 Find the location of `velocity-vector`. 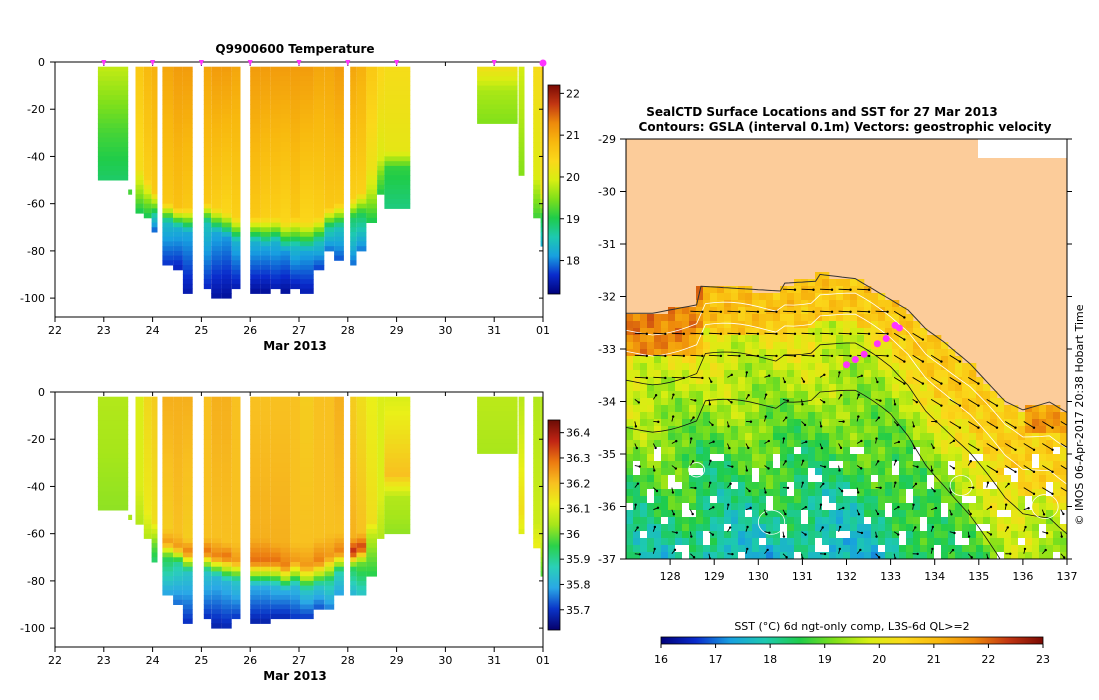

velocity-vector is located at coordinates (696, 355).